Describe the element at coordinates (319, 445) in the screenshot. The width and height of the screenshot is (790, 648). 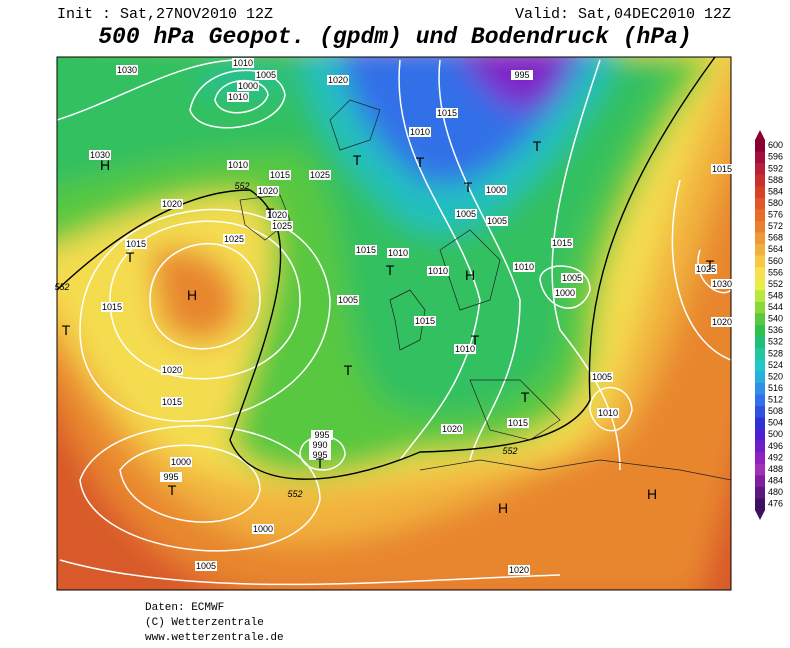
I see `isobar-label: 990` at that location.